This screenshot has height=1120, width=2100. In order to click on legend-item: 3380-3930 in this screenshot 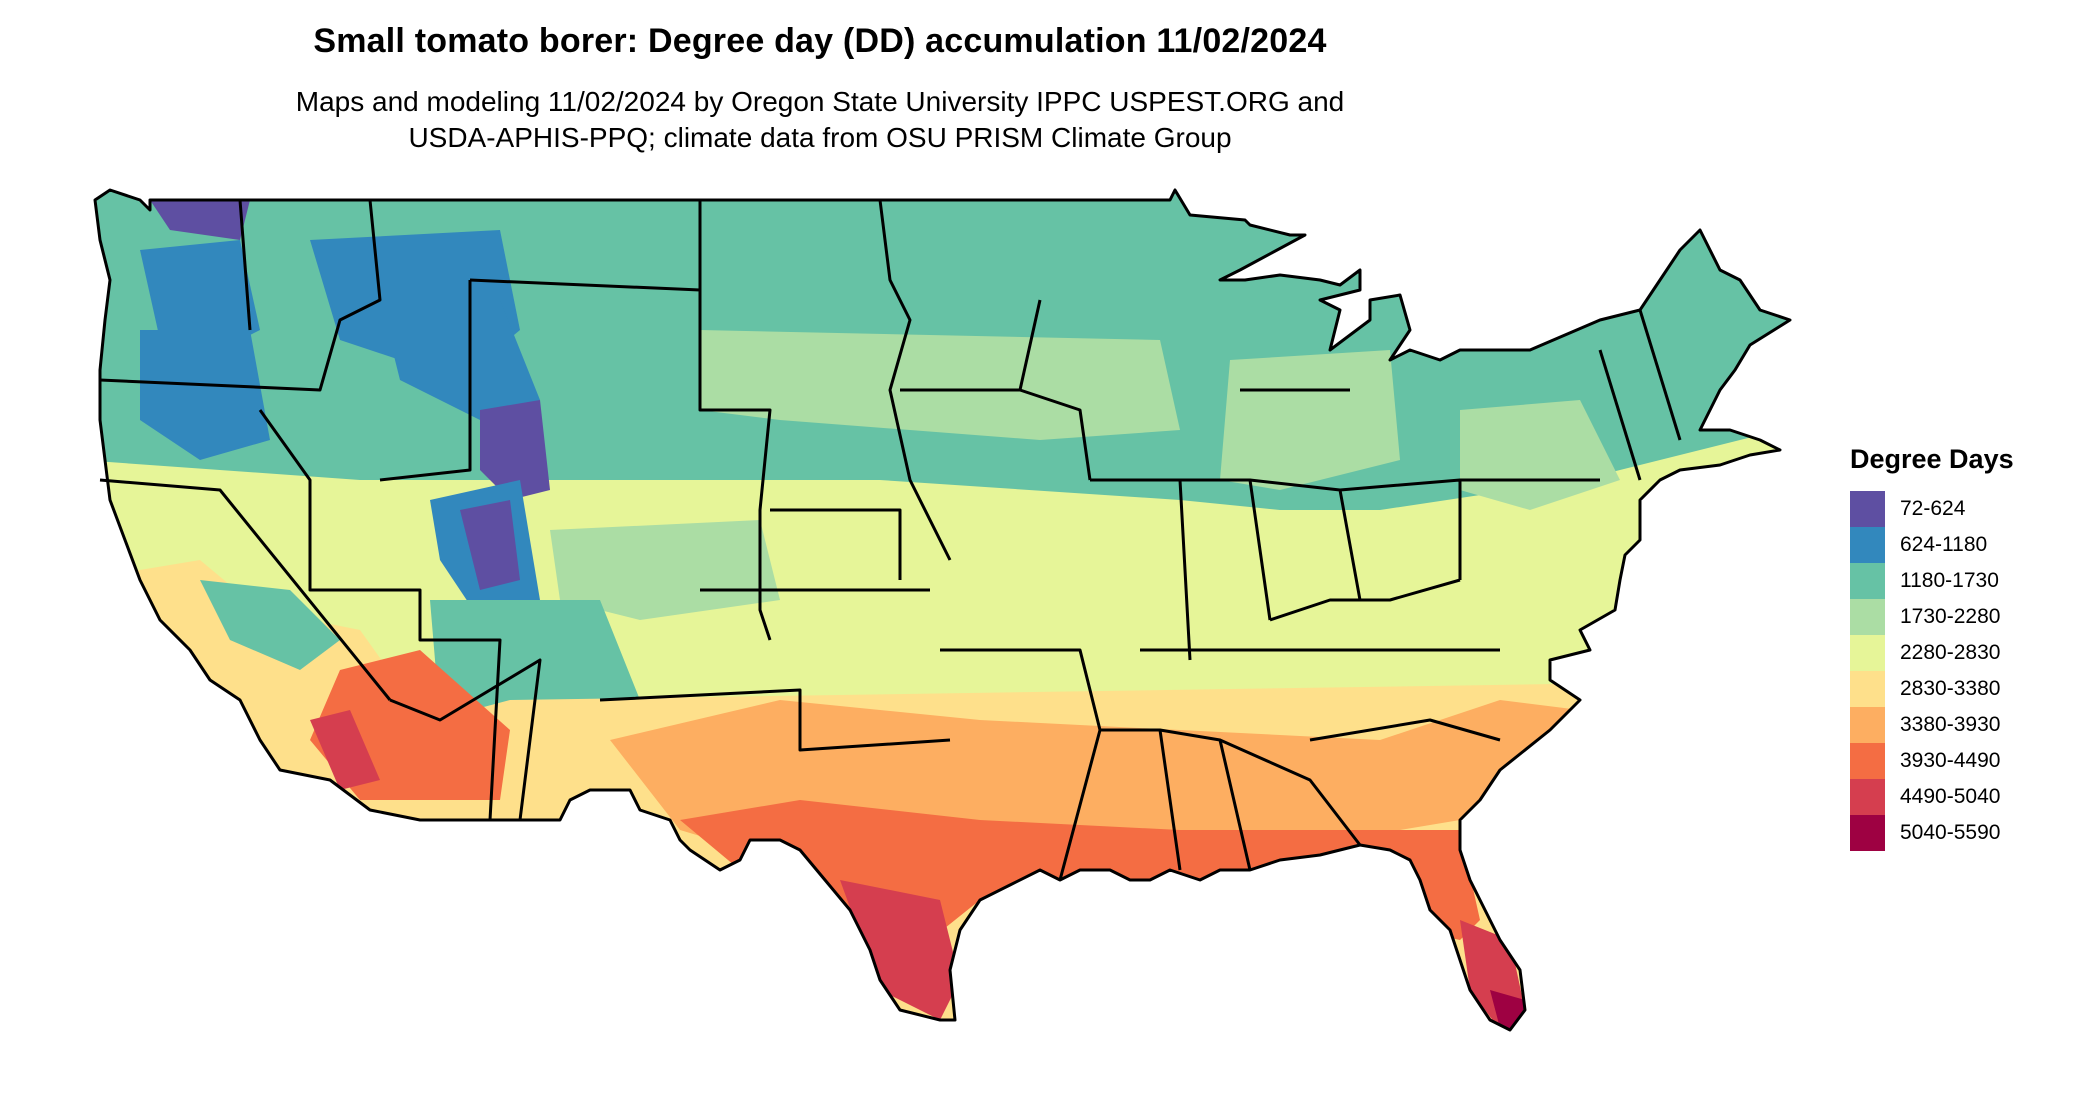, I will do `click(1965, 725)`.